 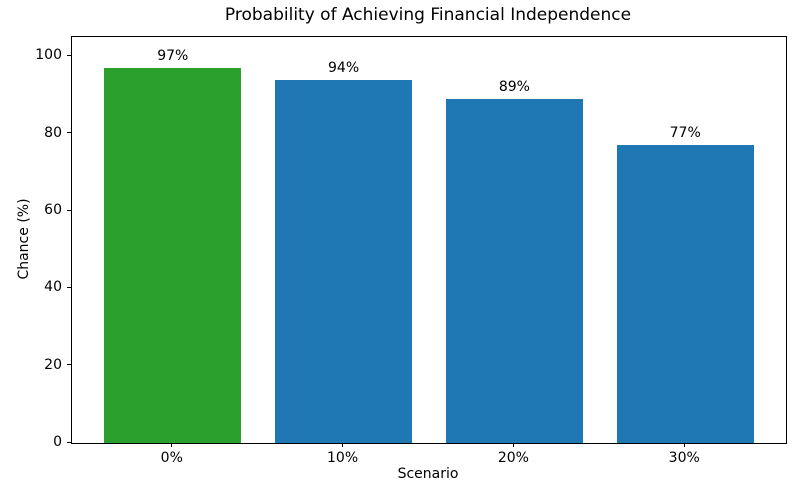 I want to click on bar-value-label: 97%, so click(x=173, y=55).